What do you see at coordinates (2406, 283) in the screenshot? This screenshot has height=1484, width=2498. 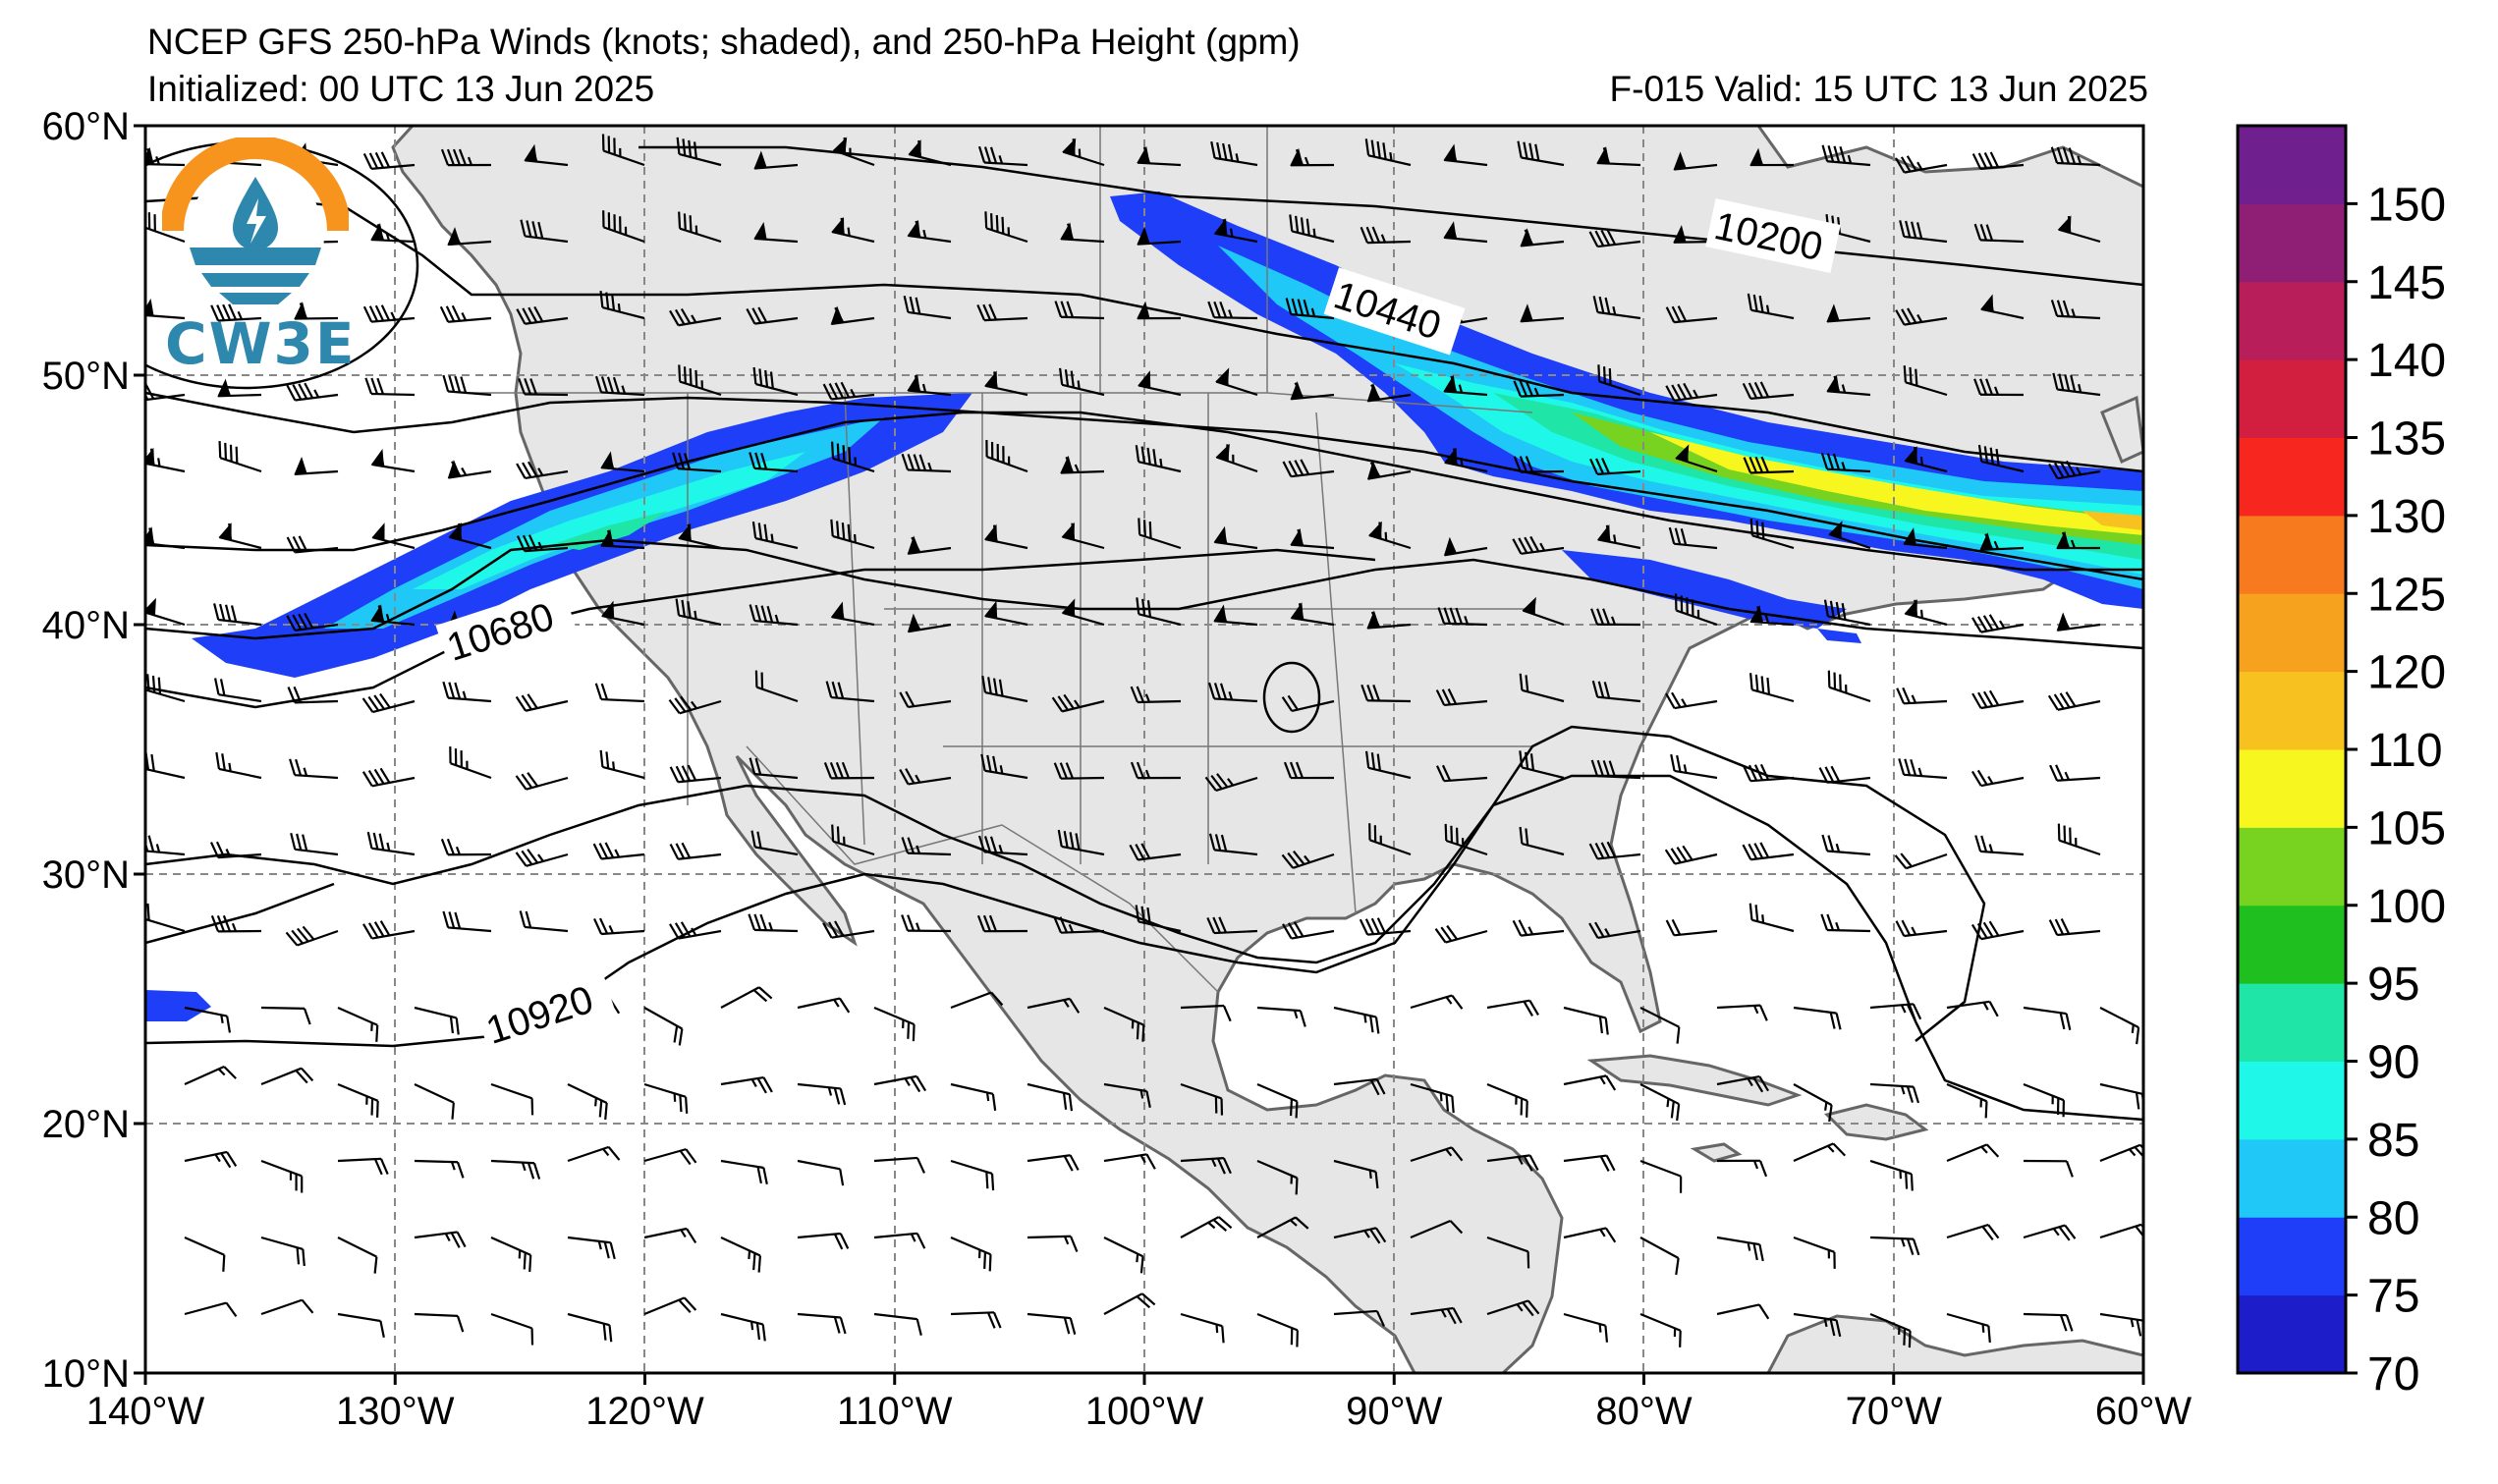 I see `colorbar-tick-label: 145` at bounding box center [2406, 283].